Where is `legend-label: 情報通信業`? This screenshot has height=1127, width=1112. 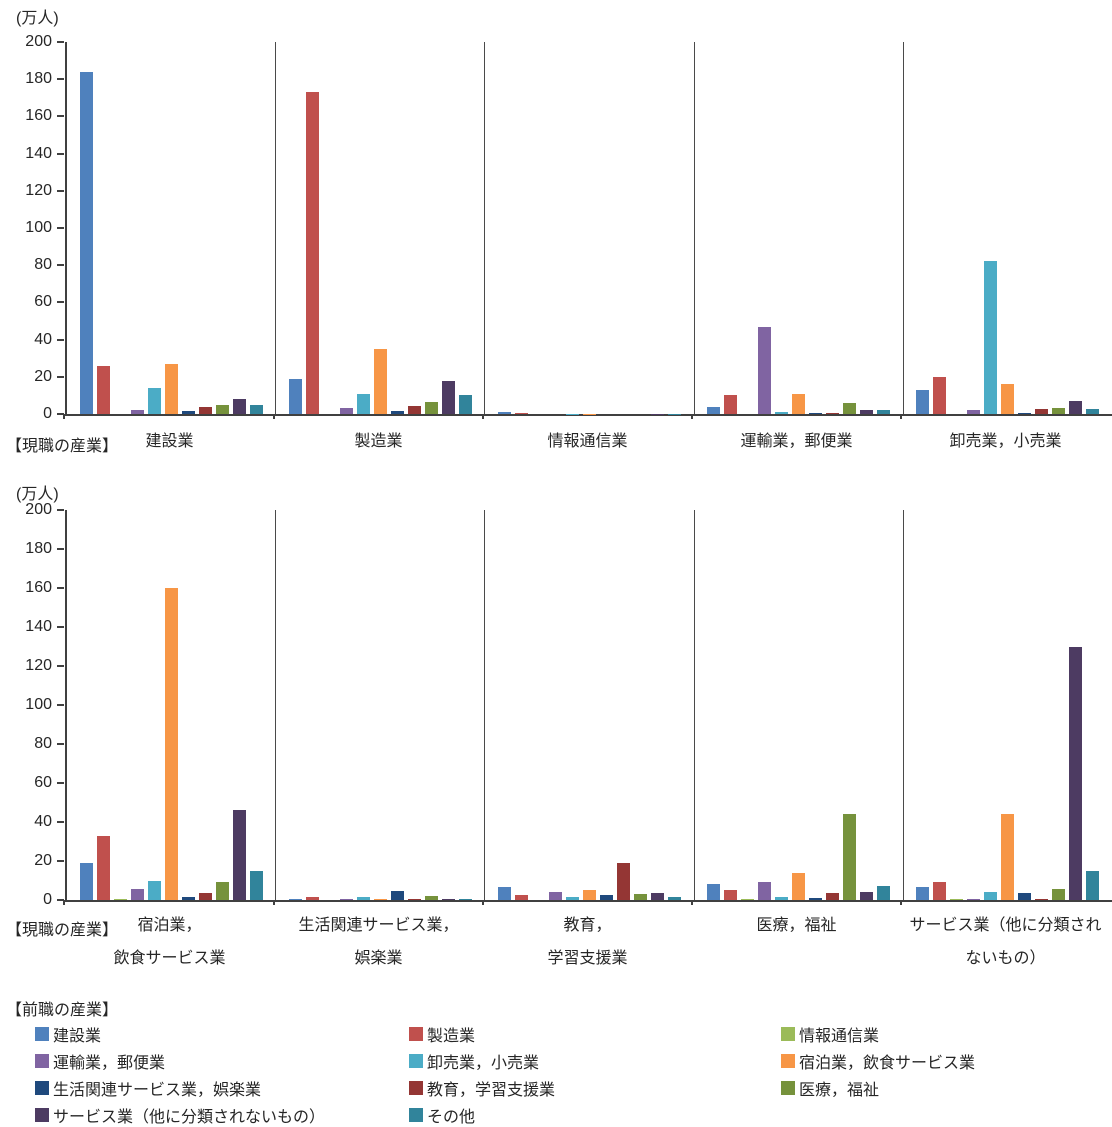
legend-label: 情報通信業 is located at coordinates (839, 1036).